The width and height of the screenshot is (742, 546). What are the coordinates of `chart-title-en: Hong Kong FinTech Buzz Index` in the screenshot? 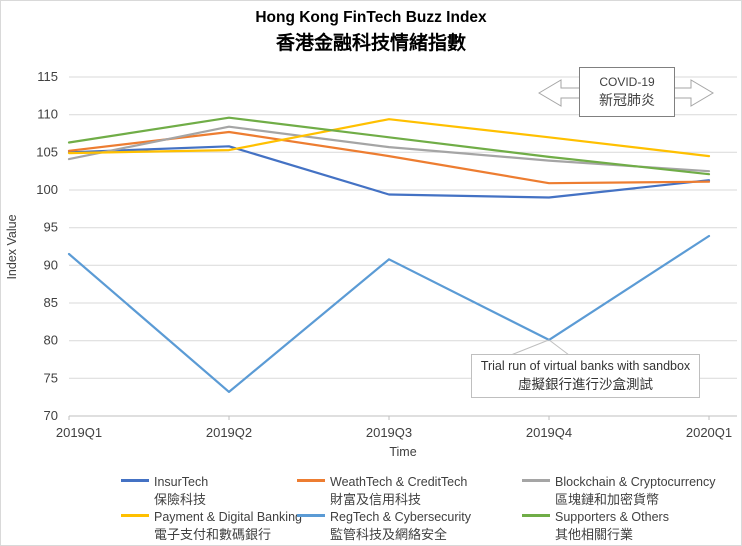 It's located at (371, 17).